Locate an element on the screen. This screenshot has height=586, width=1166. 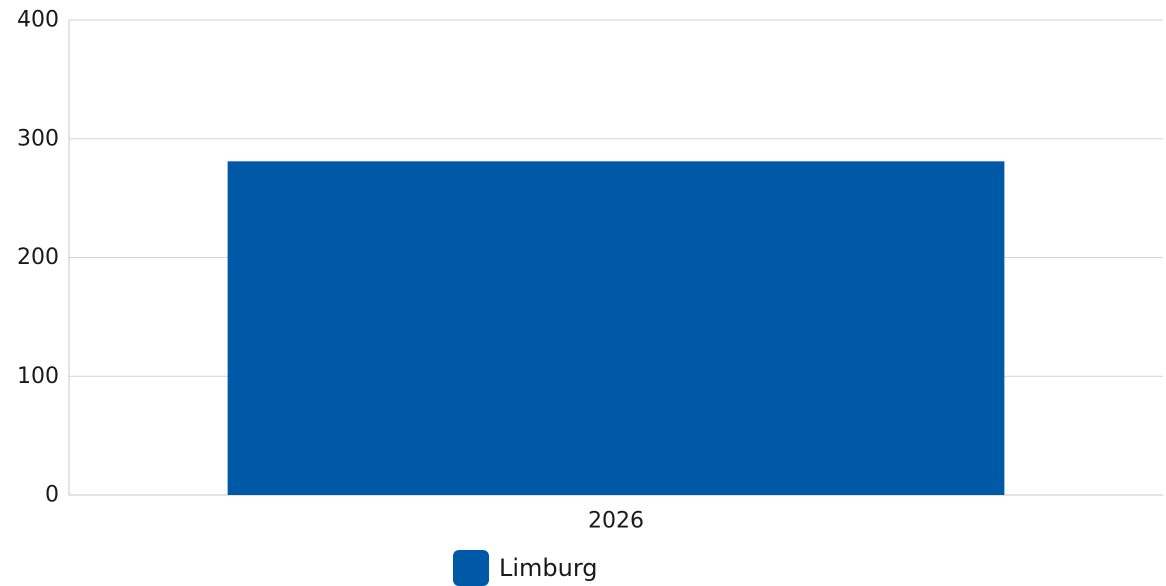
legend-swatch-limburg is located at coordinates (471, 568).